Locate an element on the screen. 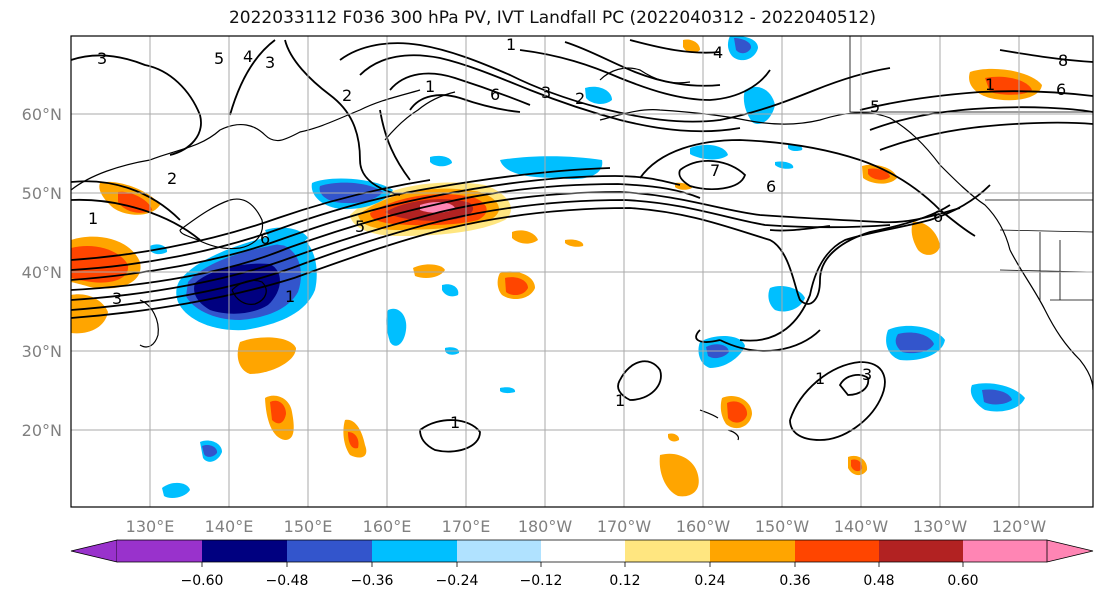 The height and width of the screenshot is (601, 1105). lon-label: 150°E is located at coordinates (308, 526).